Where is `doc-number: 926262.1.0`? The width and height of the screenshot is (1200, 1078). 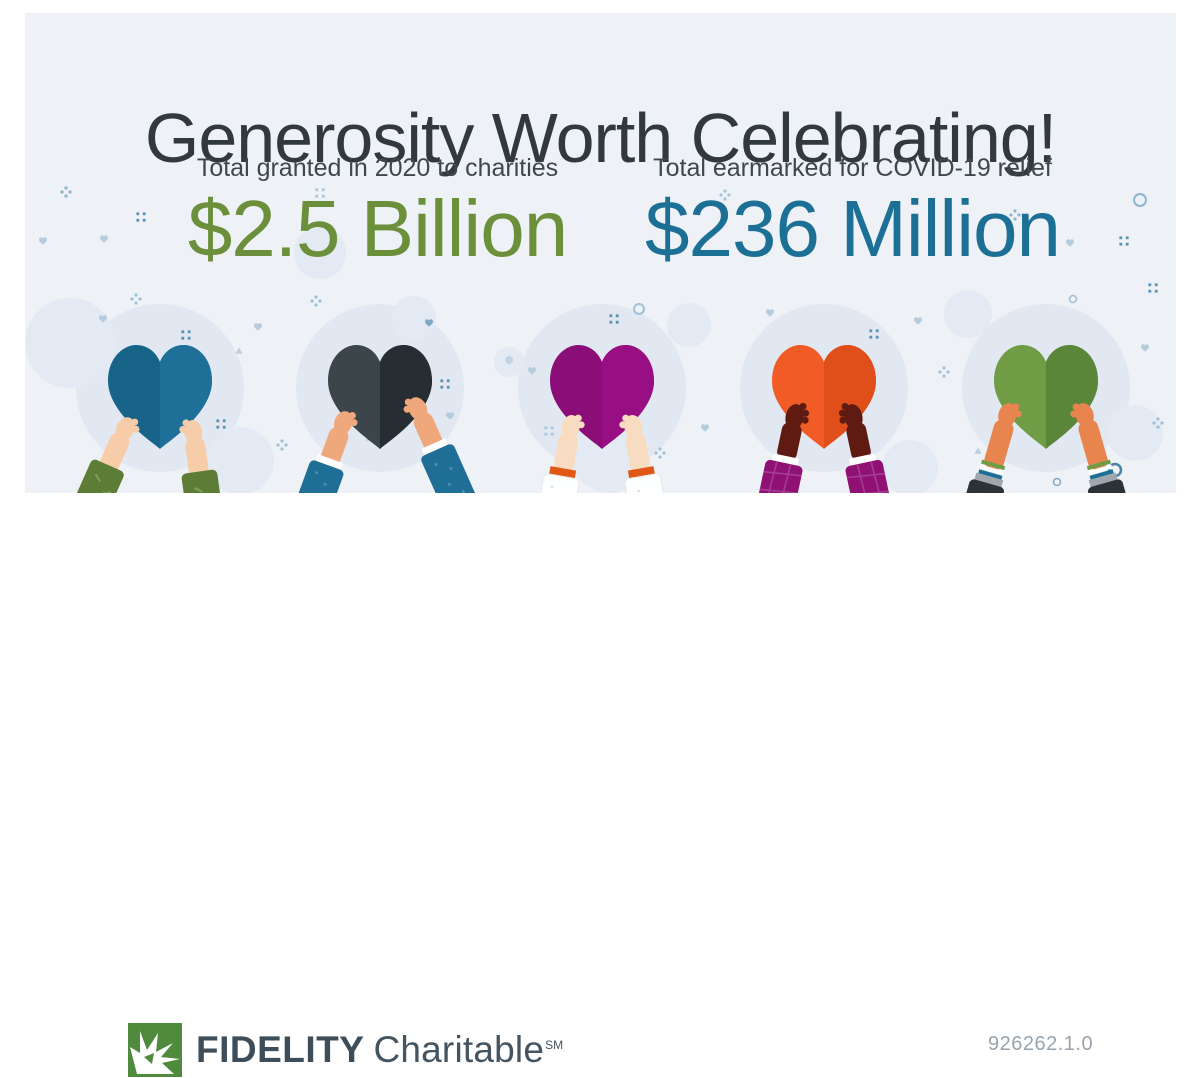
doc-number: 926262.1.0 is located at coordinates (1040, 1044).